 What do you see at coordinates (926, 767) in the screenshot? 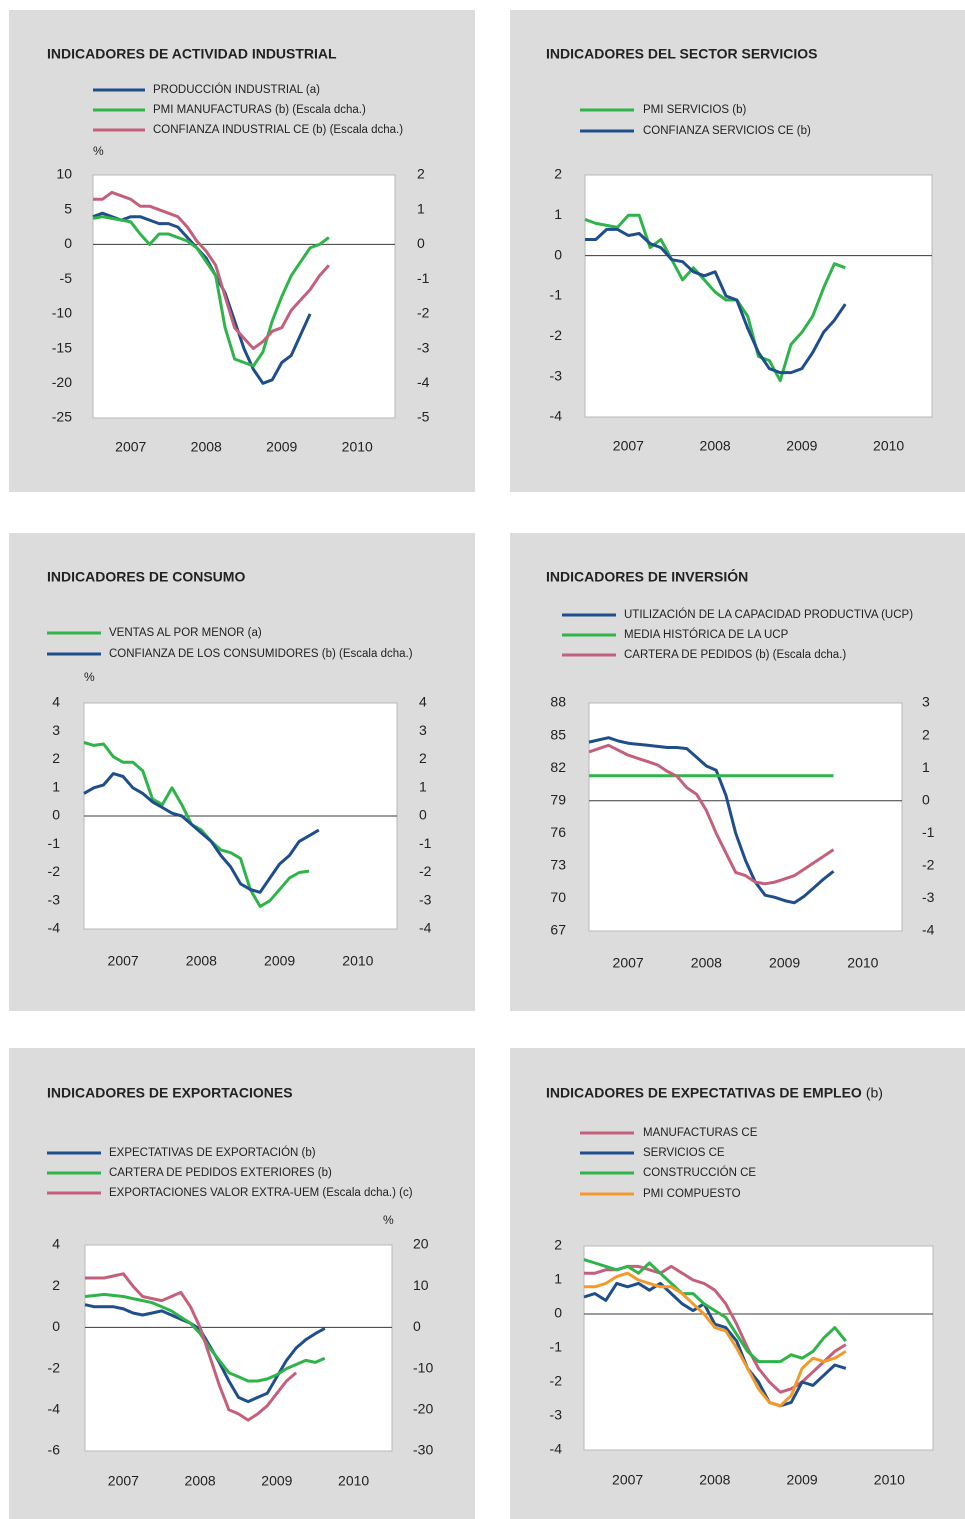
I see `y2-tick-label: 1` at bounding box center [926, 767].